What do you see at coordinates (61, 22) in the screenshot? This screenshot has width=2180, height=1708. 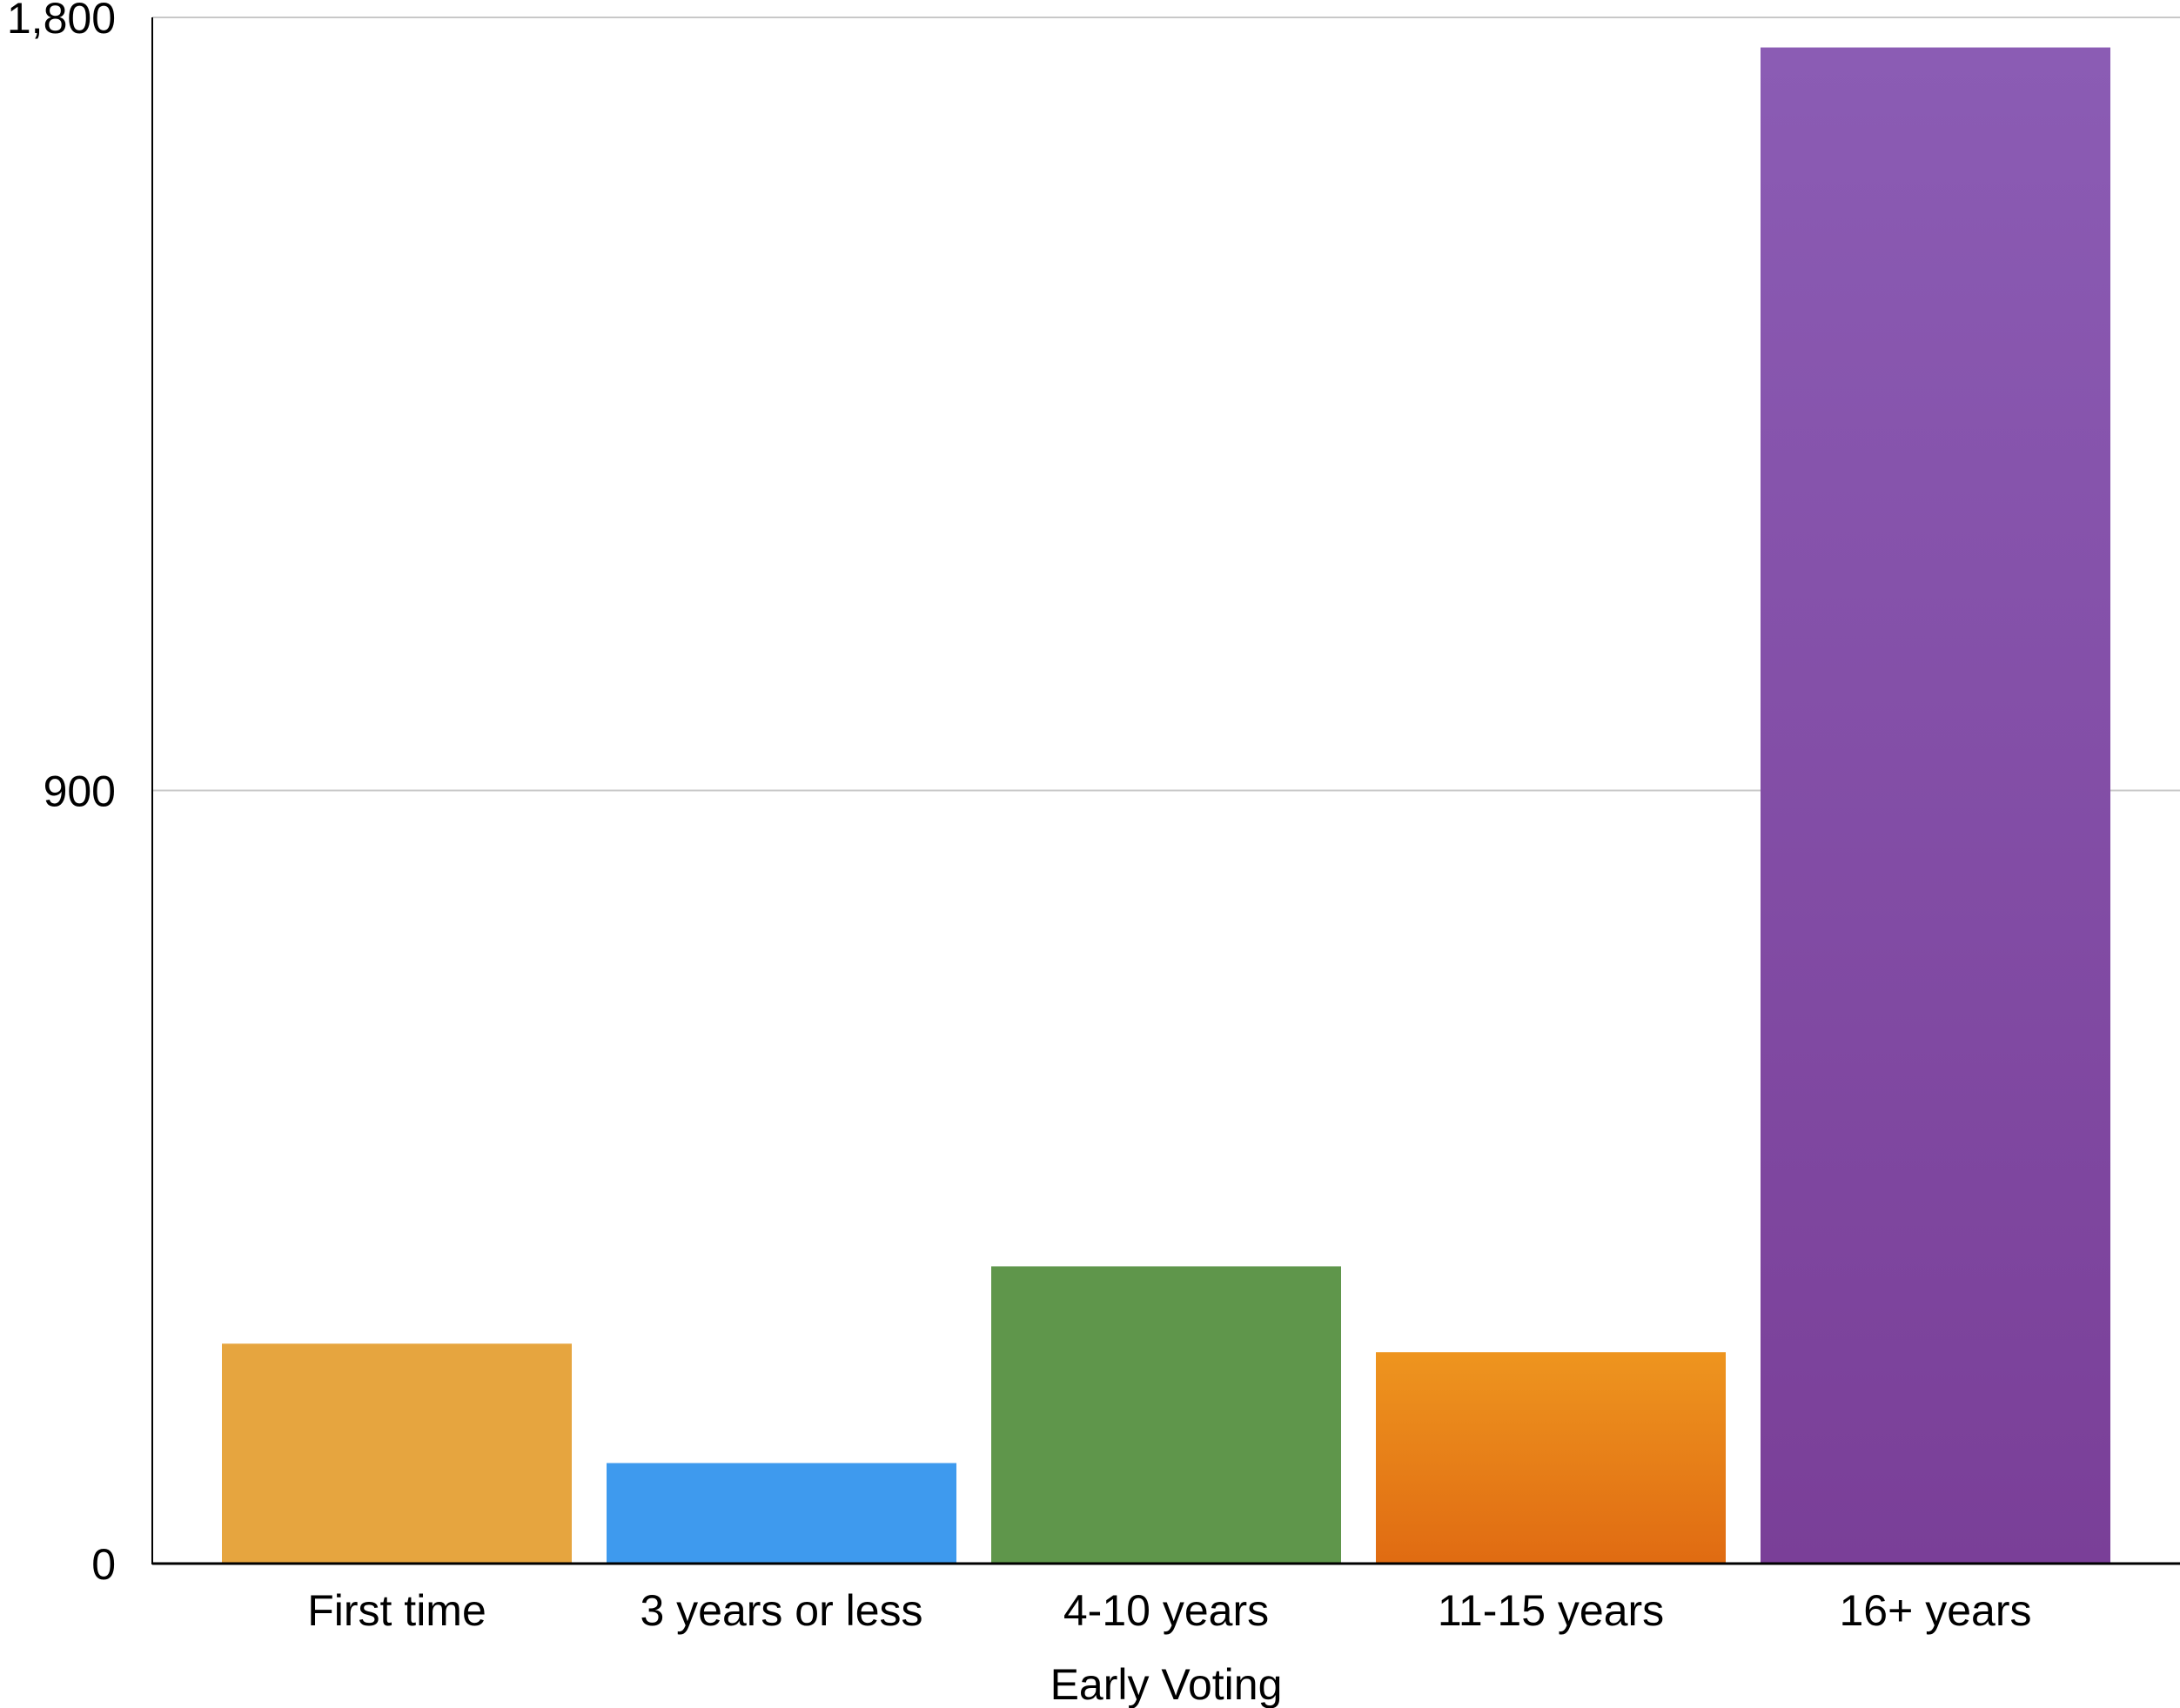 I see `y-tick-label: 1,800` at bounding box center [61, 22].